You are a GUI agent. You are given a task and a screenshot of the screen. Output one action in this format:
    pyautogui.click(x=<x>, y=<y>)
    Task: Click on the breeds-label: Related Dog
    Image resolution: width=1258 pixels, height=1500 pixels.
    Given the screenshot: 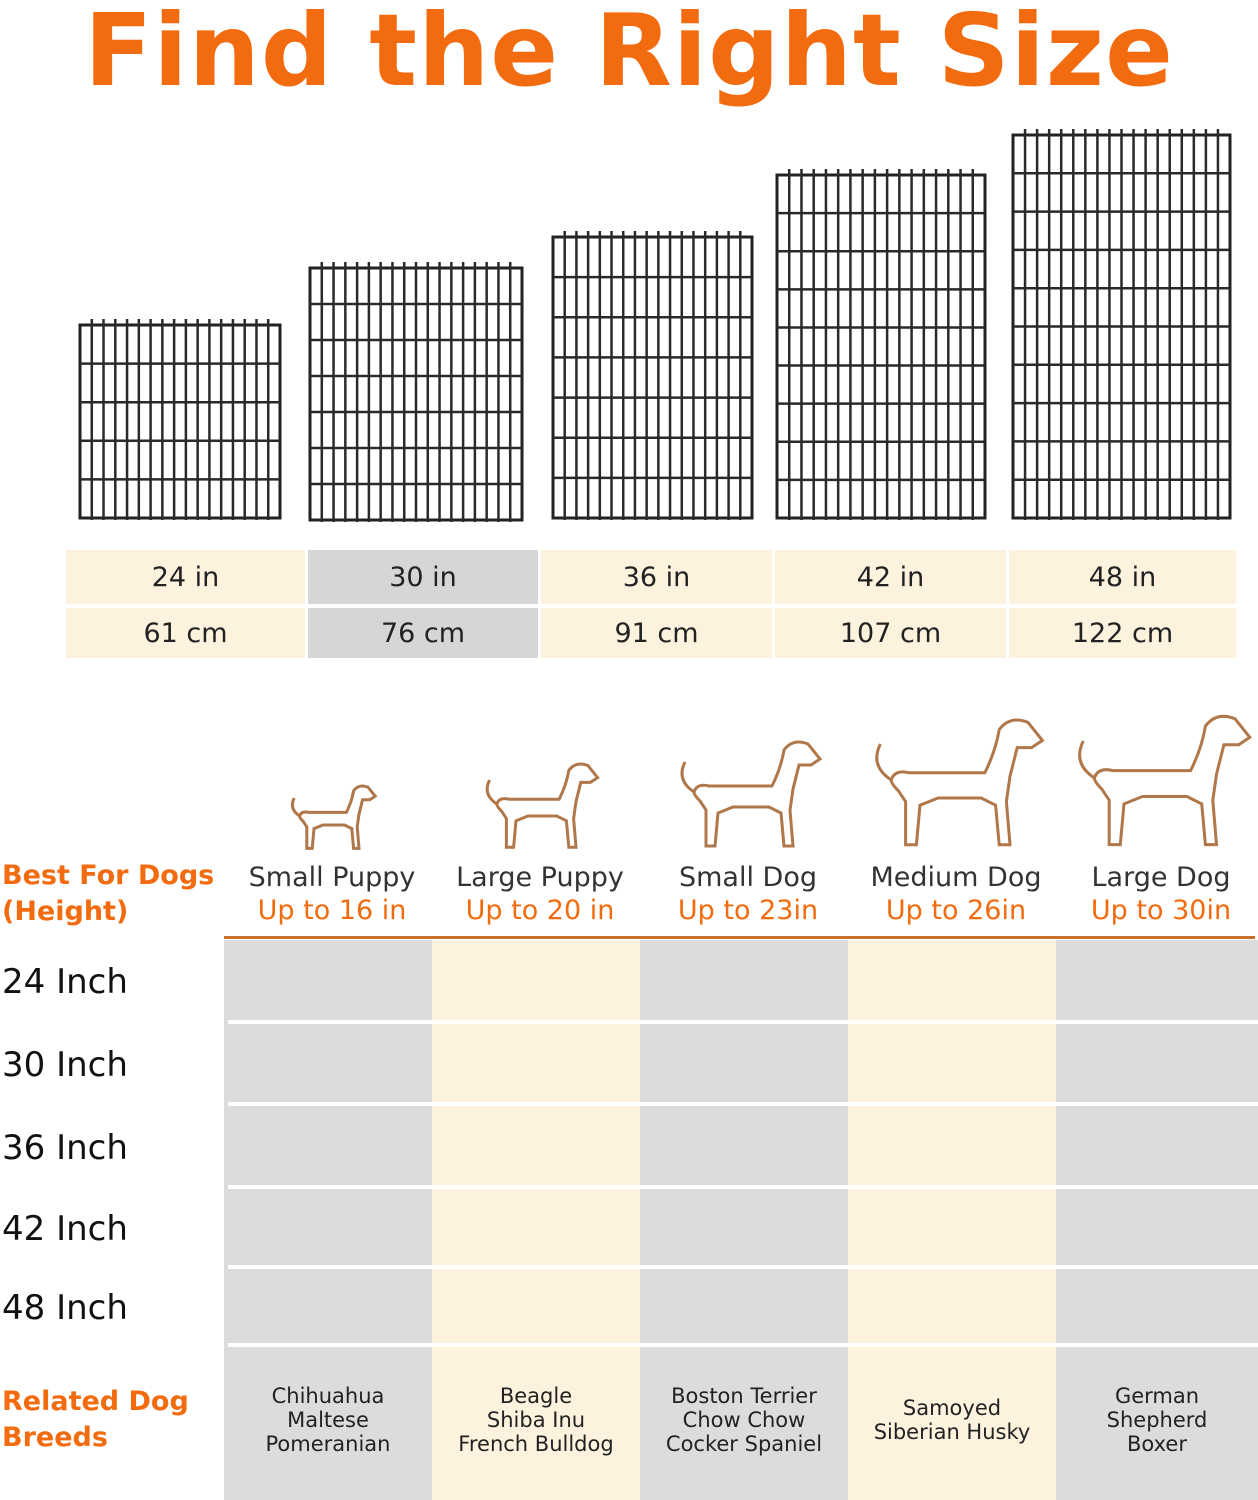 What is the action you would take?
    pyautogui.click(x=95, y=1401)
    